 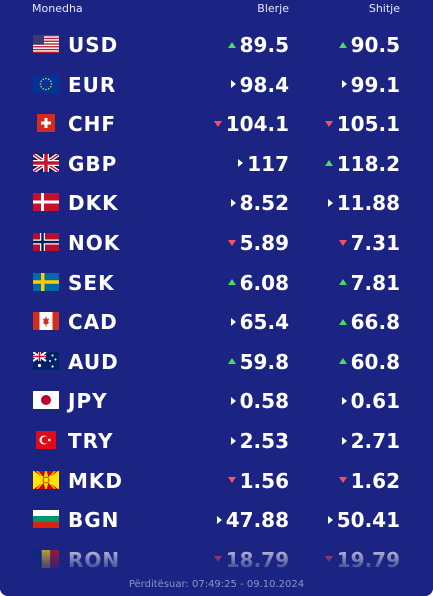 I want to click on rate-row-bgn: BGN 47.88 50.41, so click(x=216, y=520).